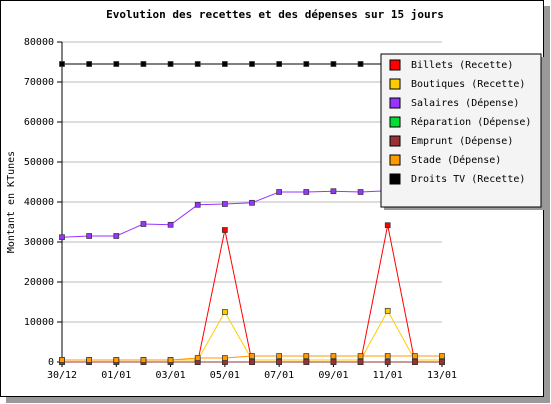 This screenshot has height=404, width=551. I want to click on x-tick-label: 03/01, so click(171, 375).